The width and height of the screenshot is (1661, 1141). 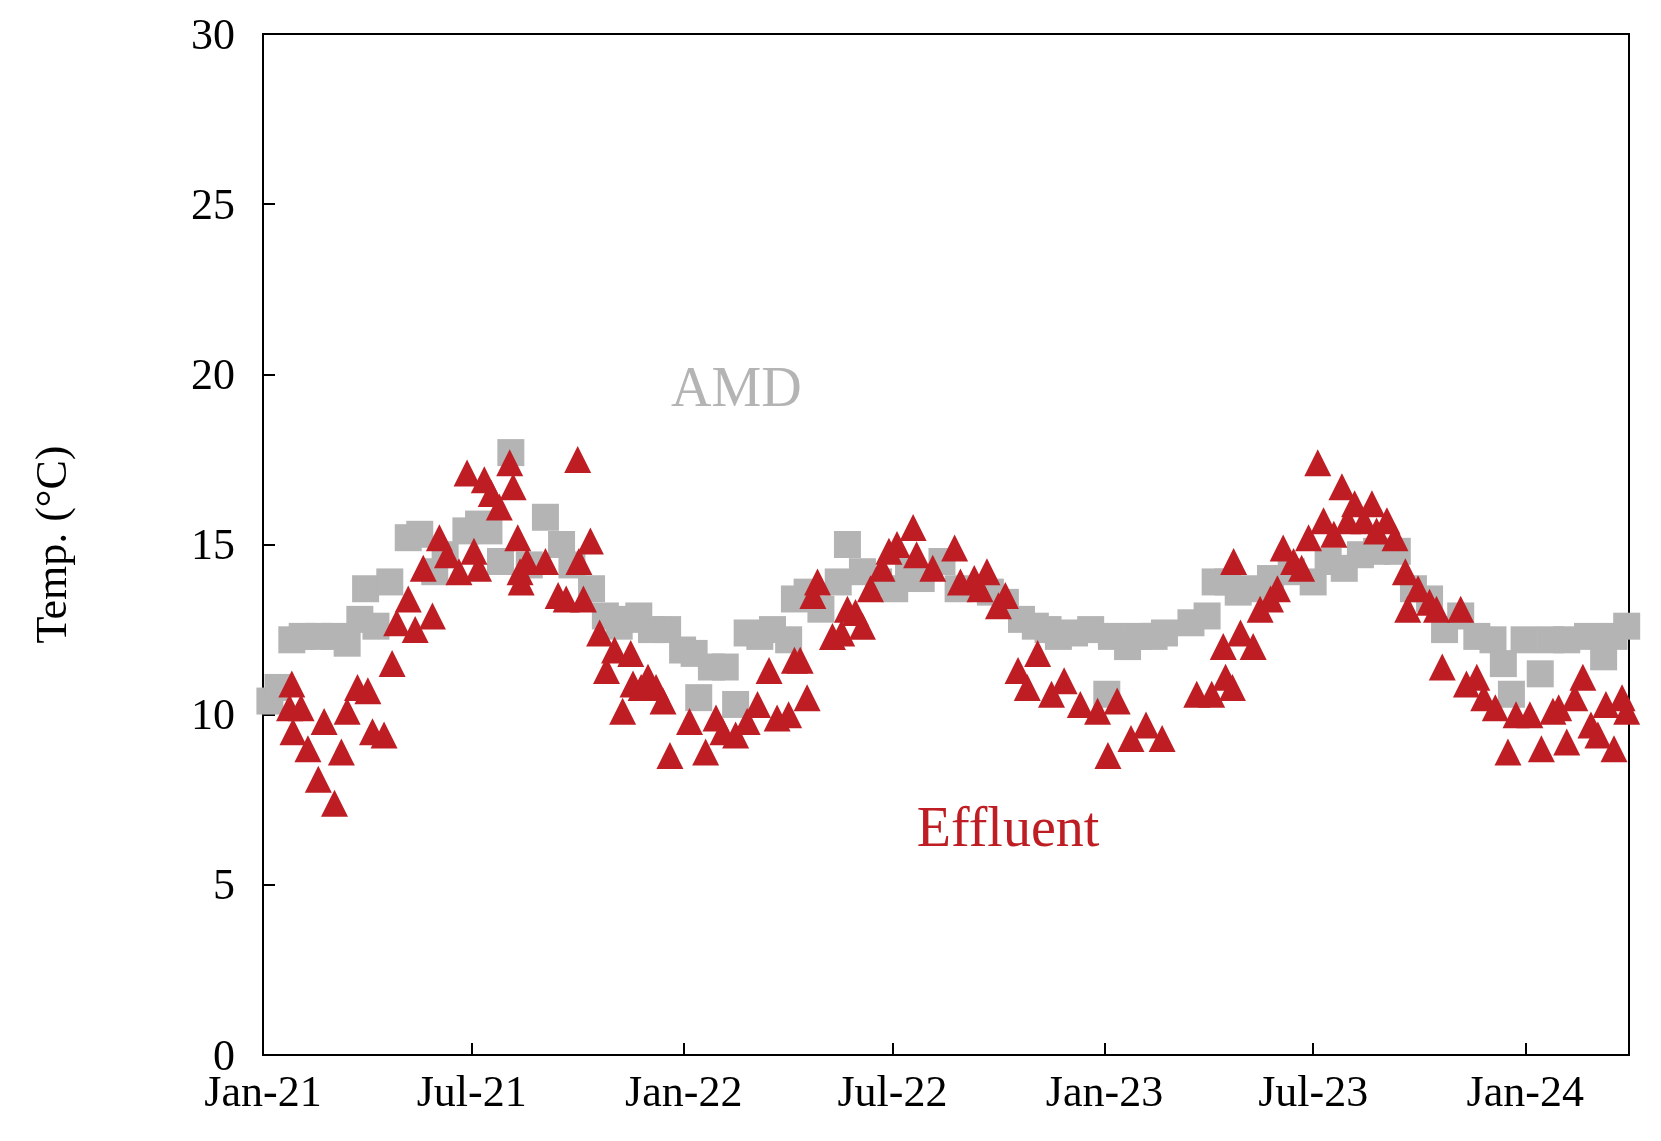 What do you see at coordinates (51, 544) in the screenshot?
I see `y-axis-title: Temp. (°C)` at bounding box center [51, 544].